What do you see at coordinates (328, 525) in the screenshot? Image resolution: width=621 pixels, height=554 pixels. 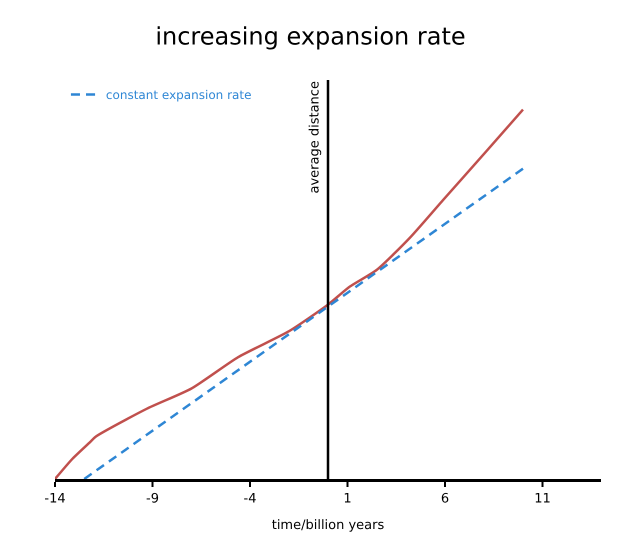 I see `x-axis-title: time/billion years` at bounding box center [328, 525].